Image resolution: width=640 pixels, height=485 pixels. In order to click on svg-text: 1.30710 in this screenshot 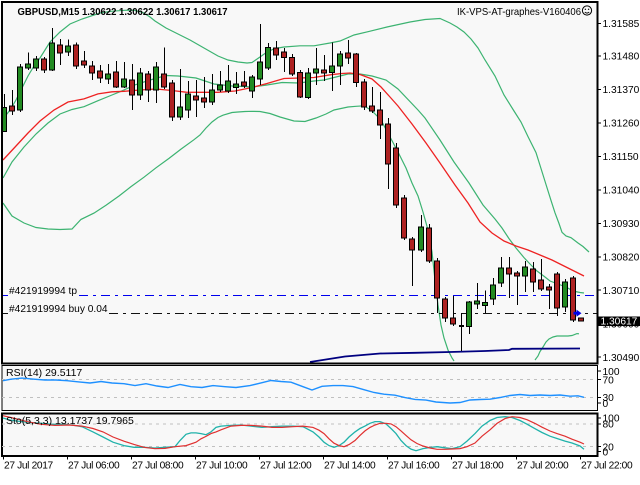, I will do `click(621, 291)`.